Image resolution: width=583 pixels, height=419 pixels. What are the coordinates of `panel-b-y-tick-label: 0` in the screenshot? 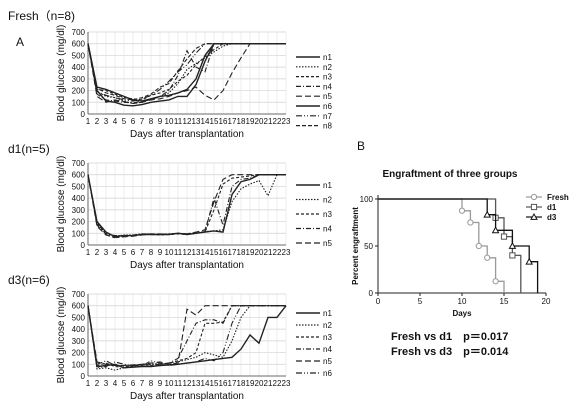 It's located at (371, 293).